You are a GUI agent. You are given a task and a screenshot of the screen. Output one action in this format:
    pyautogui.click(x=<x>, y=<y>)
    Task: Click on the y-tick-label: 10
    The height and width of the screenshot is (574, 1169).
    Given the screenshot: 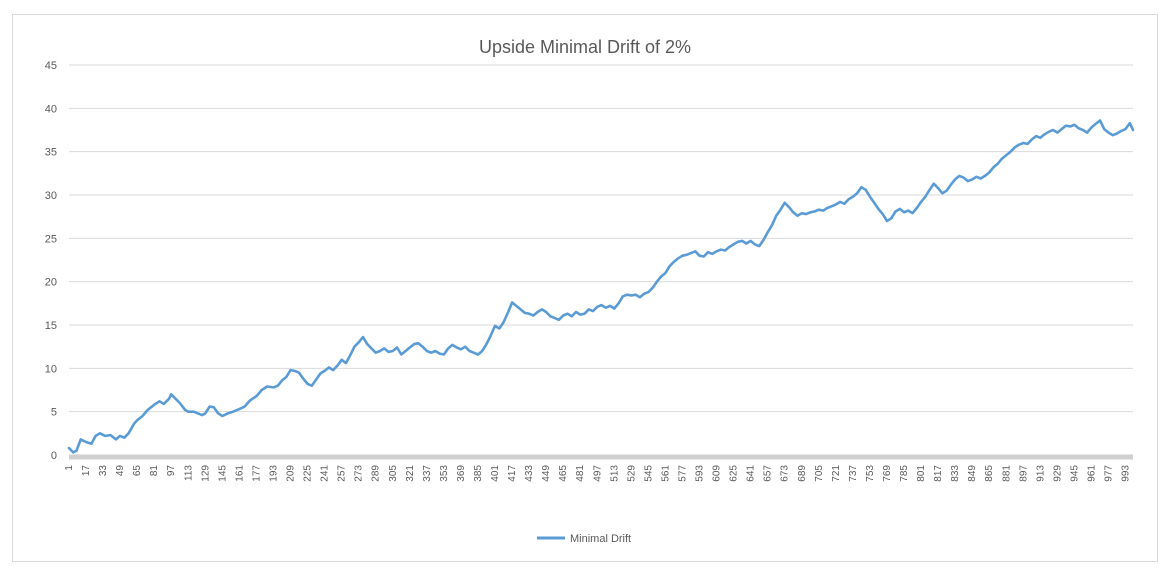 What is the action you would take?
    pyautogui.click(x=51, y=369)
    